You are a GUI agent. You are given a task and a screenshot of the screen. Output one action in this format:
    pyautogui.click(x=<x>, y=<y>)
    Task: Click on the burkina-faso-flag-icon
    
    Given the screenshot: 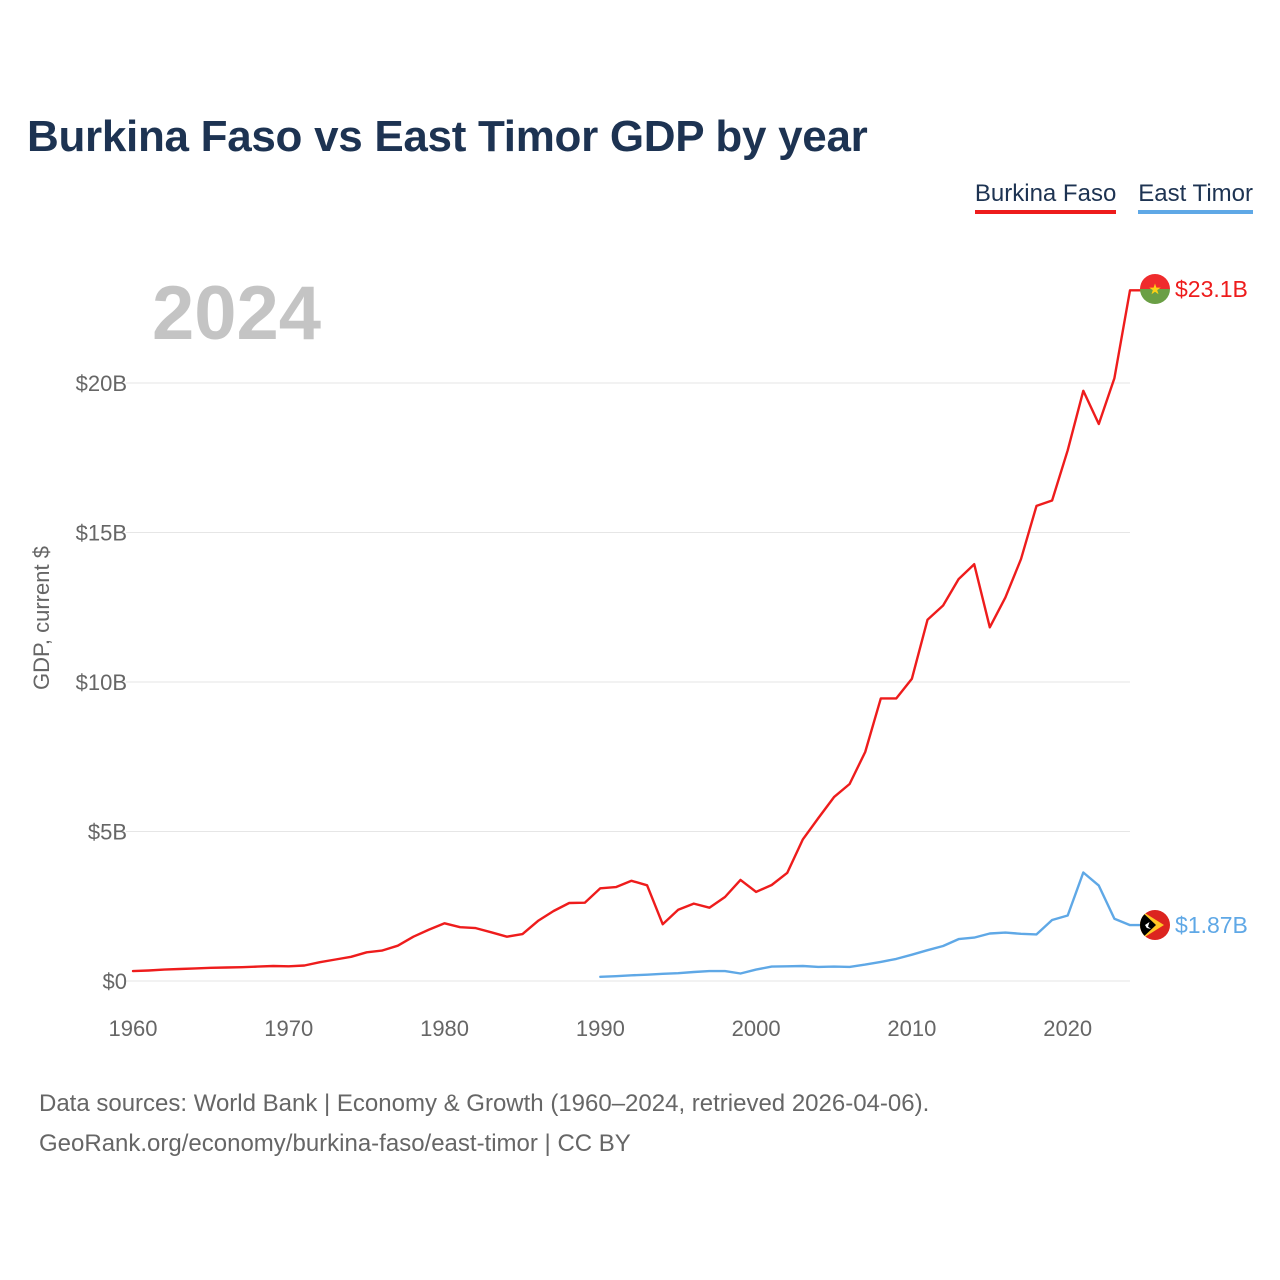 What is the action you would take?
    pyautogui.click(x=1155, y=289)
    